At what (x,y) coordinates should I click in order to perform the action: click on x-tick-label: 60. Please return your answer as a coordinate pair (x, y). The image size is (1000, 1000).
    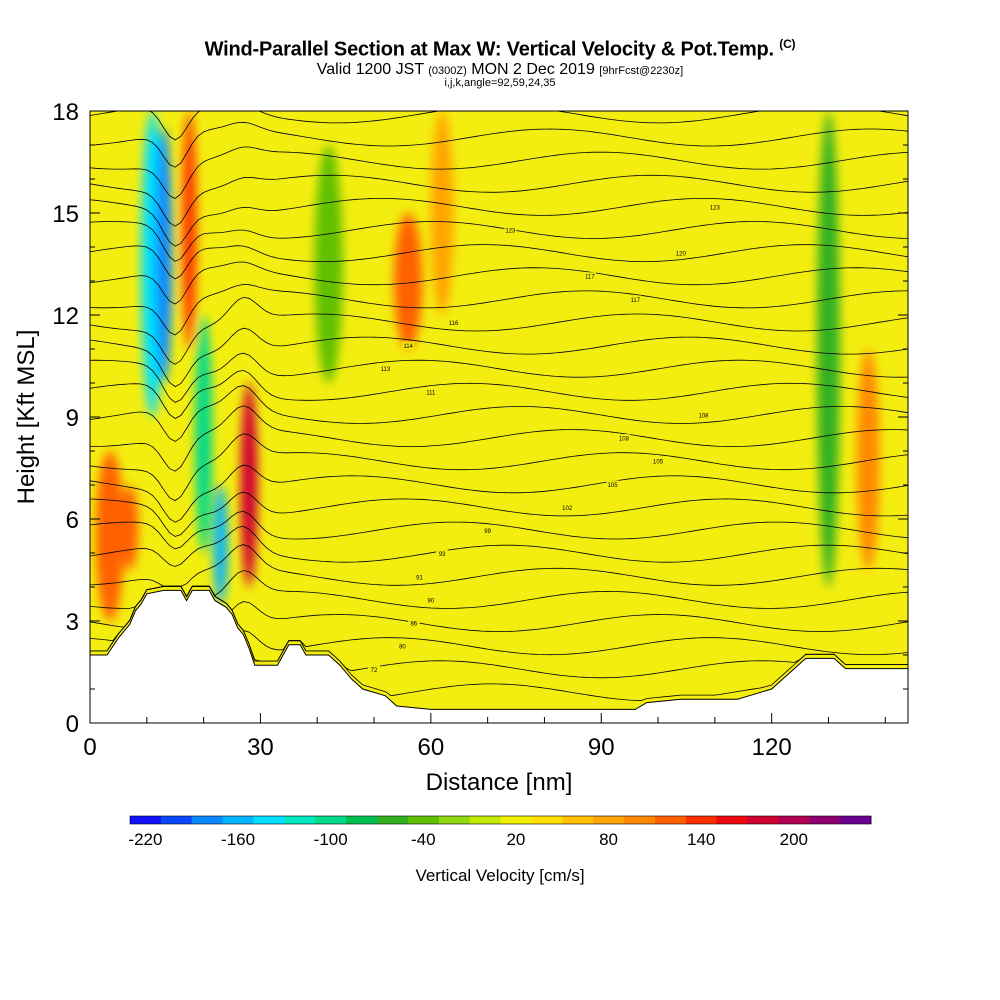
    Looking at the image, I should click on (430, 747).